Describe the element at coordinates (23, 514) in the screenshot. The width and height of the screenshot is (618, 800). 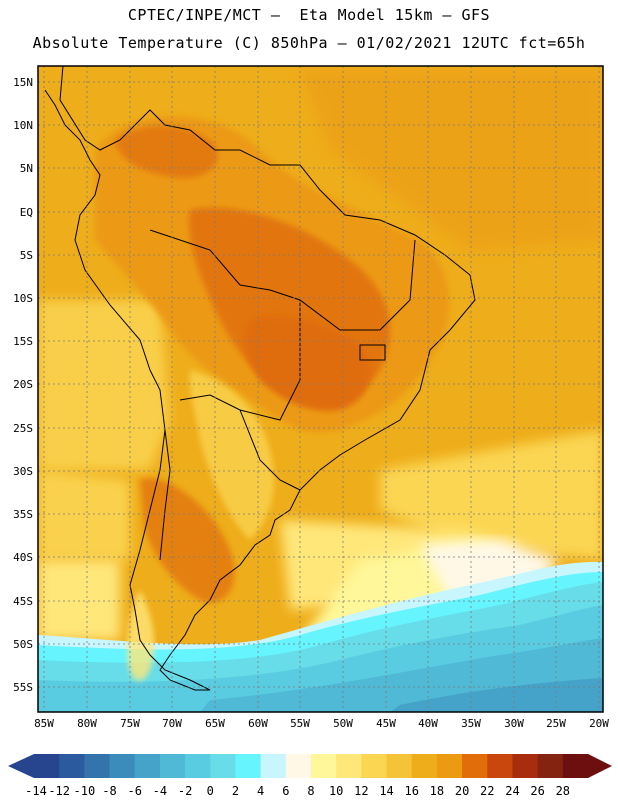
I see `lat-label: 35S` at that location.